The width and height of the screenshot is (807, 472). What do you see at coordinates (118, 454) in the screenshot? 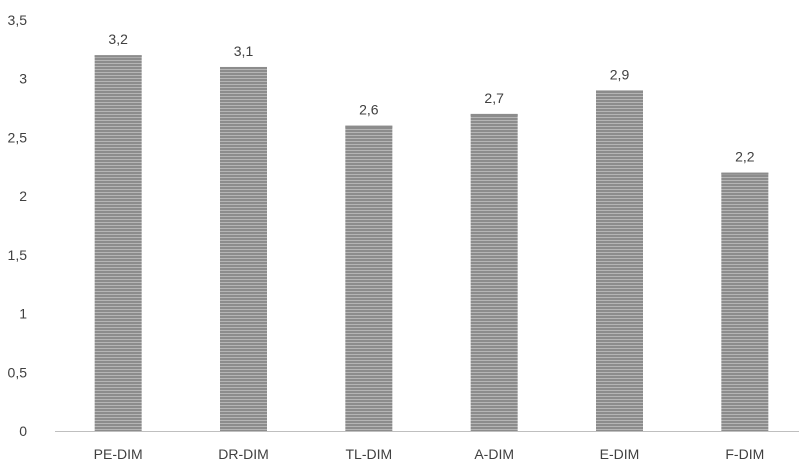
I see `x-tick-label: PE-DIM` at bounding box center [118, 454].